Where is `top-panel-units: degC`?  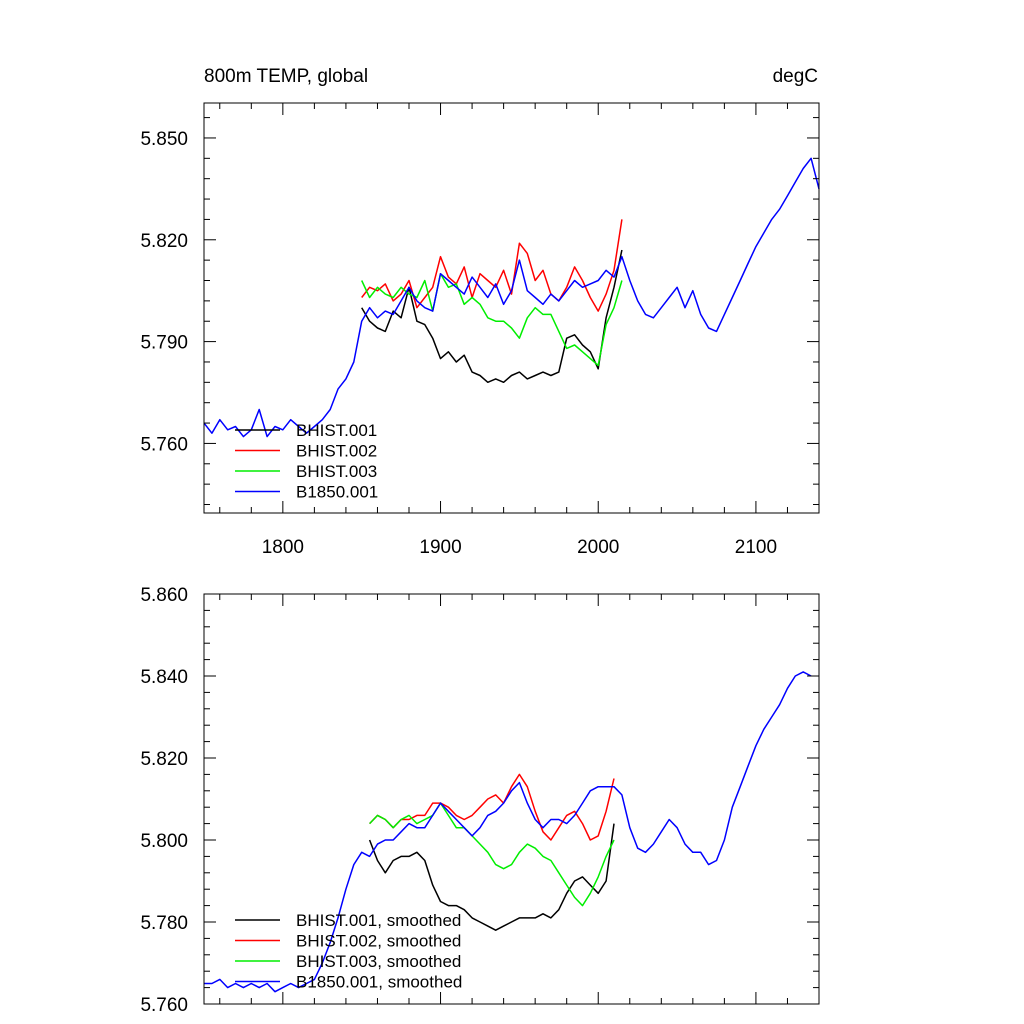 top-panel-units: degC is located at coordinates (795, 76).